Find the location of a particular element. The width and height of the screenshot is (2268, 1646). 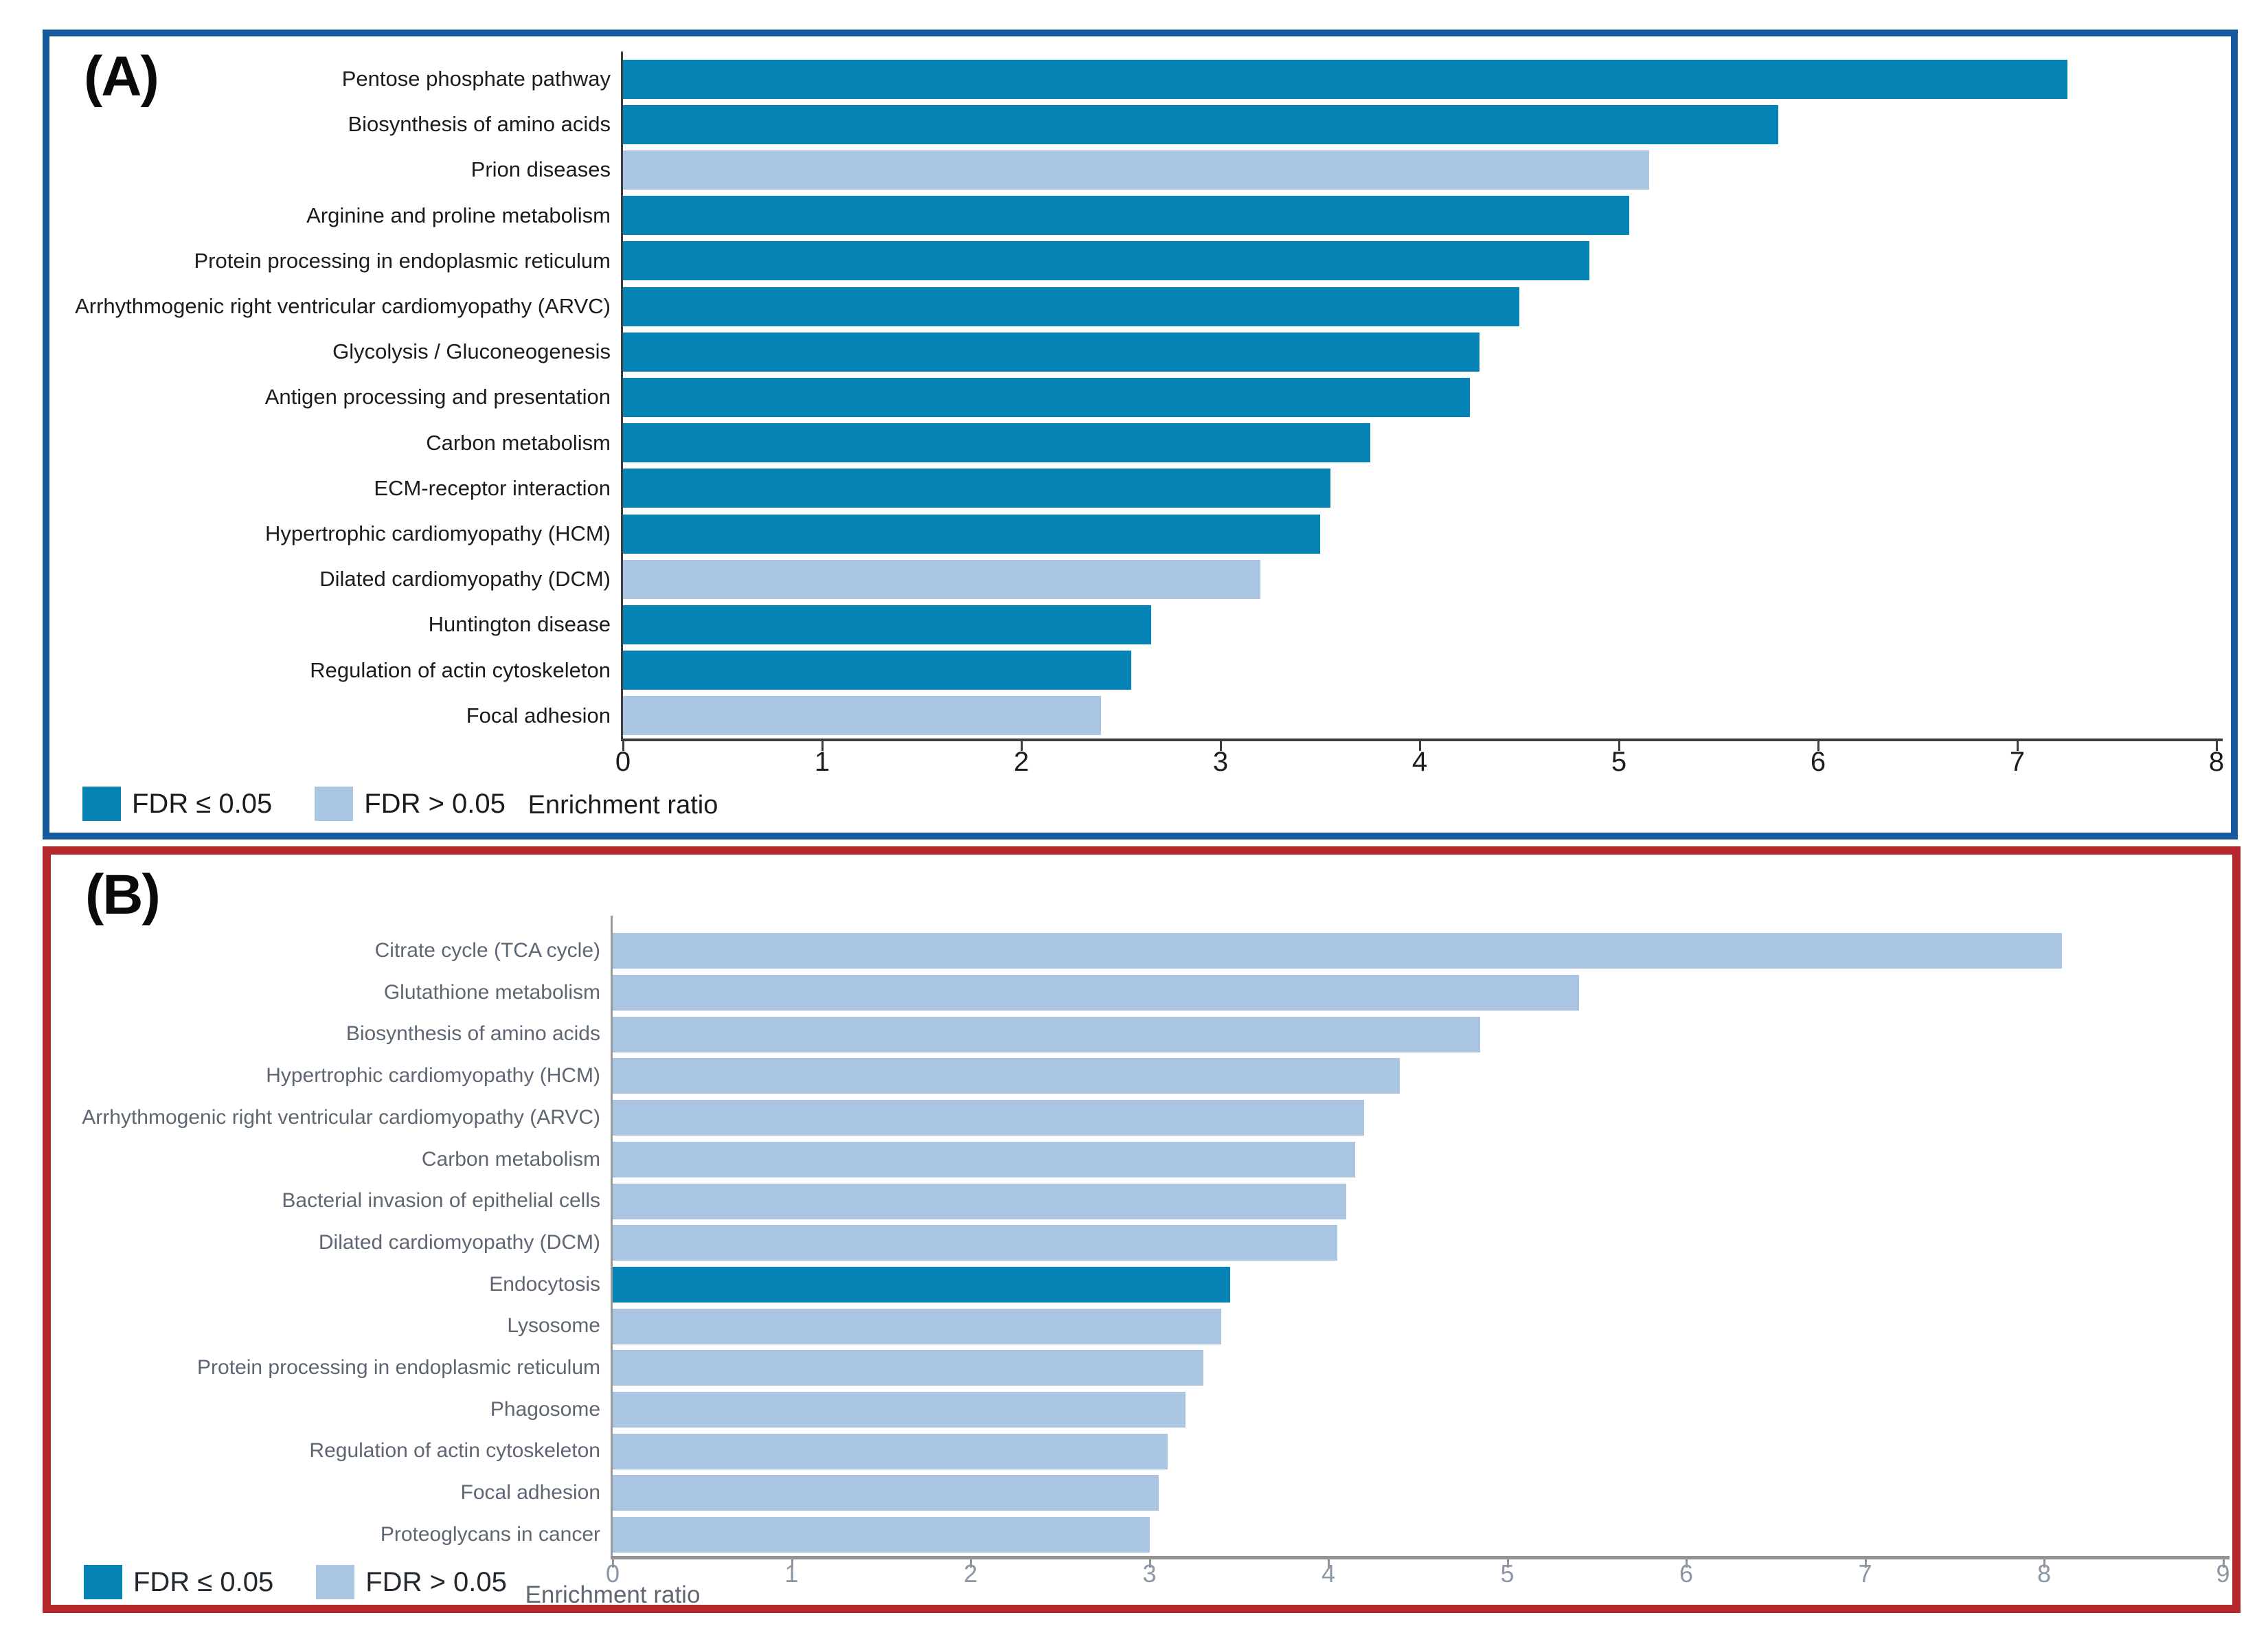

category-label: Biosynthesis of amino acids is located at coordinates (480, 124).